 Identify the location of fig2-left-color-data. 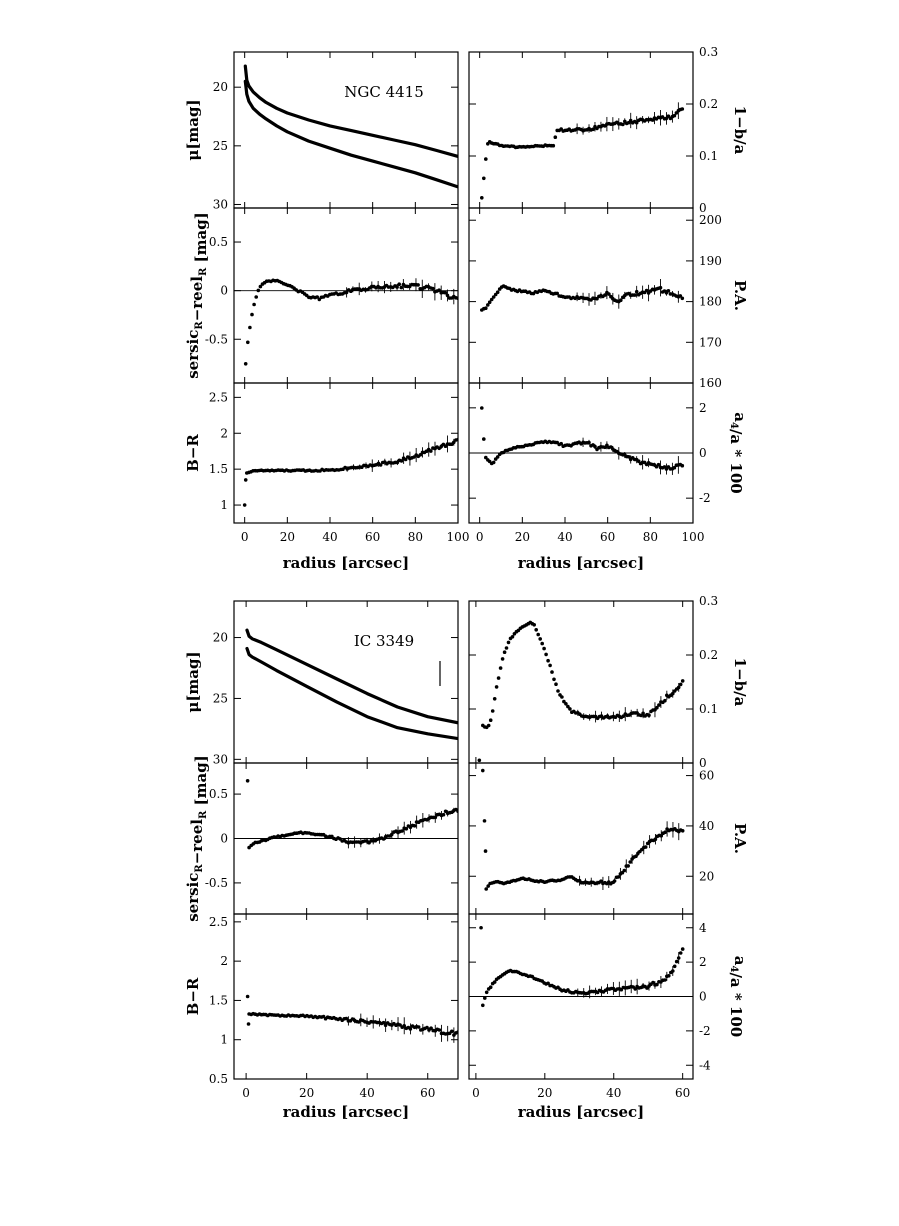
(351, 1018).